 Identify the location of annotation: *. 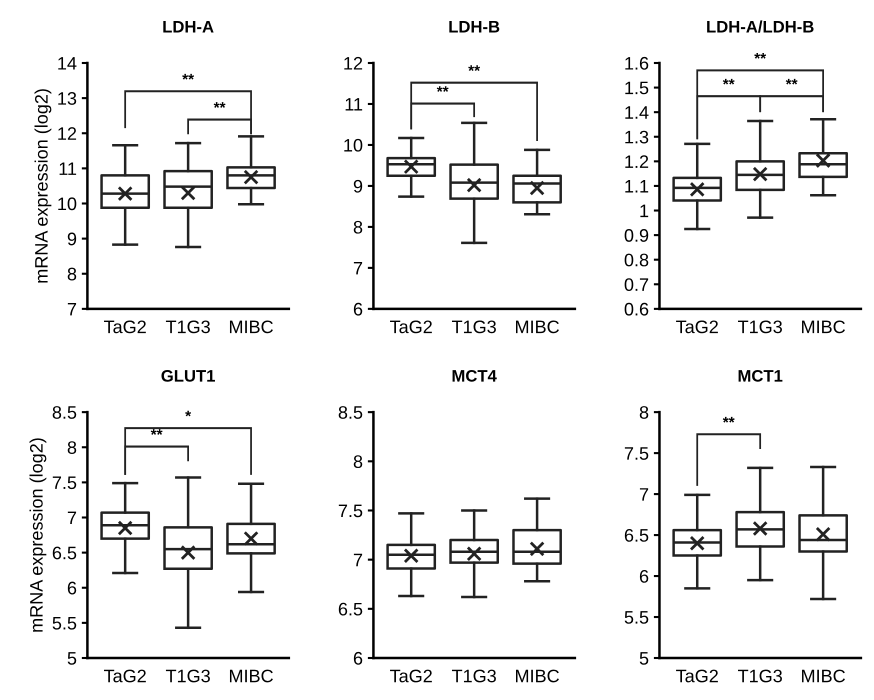
(188, 413).